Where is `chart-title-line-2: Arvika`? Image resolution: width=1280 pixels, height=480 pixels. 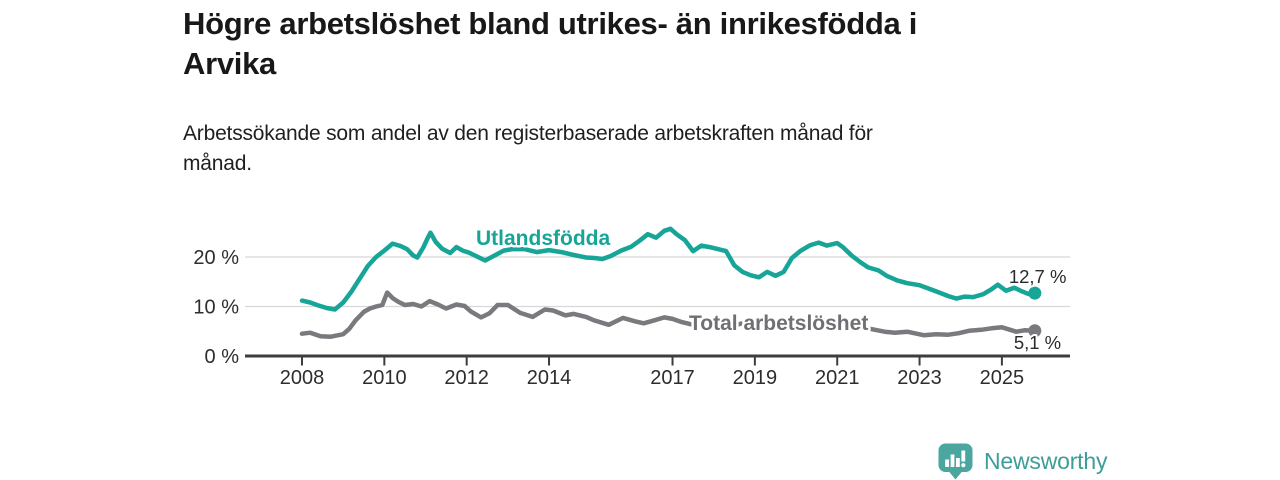 chart-title-line-2: Arvika is located at coordinates (229, 63).